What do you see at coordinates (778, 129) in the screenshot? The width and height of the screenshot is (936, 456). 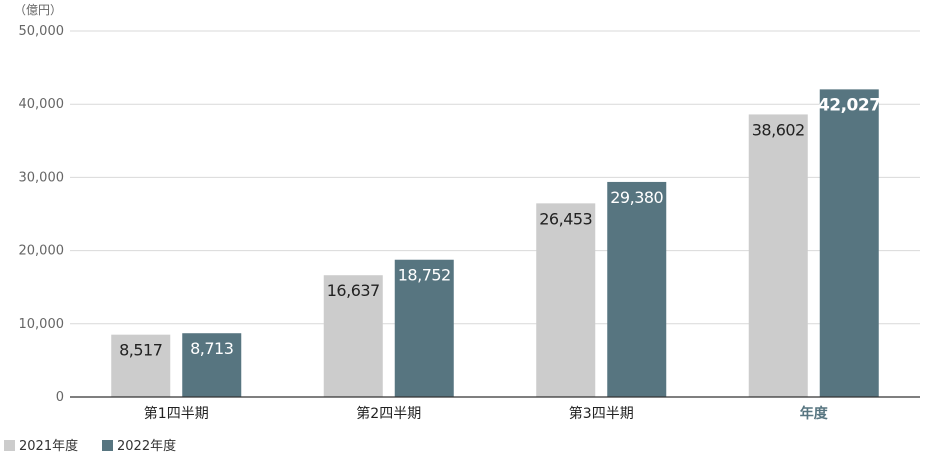 I see `data-label: 38,602` at bounding box center [778, 129].